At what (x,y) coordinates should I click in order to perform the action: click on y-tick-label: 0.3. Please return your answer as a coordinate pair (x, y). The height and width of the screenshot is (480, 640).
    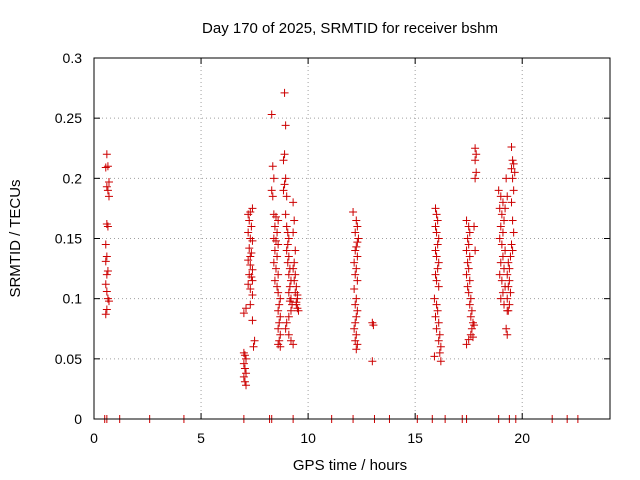
    Looking at the image, I should click on (73, 58).